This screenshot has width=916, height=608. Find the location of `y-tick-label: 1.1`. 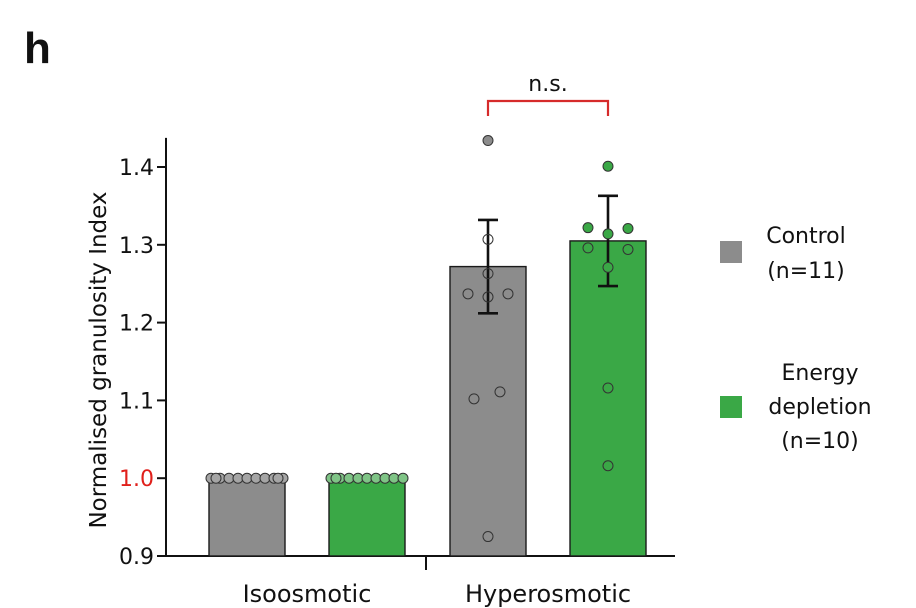

y-tick-label: 1.1 is located at coordinates (136, 401).